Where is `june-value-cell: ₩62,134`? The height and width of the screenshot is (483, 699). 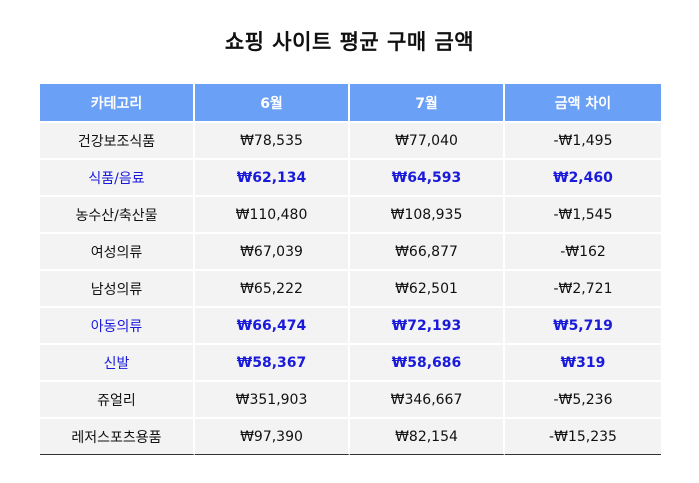
june-value-cell: ₩62,134 is located at coordinates (272, 176).